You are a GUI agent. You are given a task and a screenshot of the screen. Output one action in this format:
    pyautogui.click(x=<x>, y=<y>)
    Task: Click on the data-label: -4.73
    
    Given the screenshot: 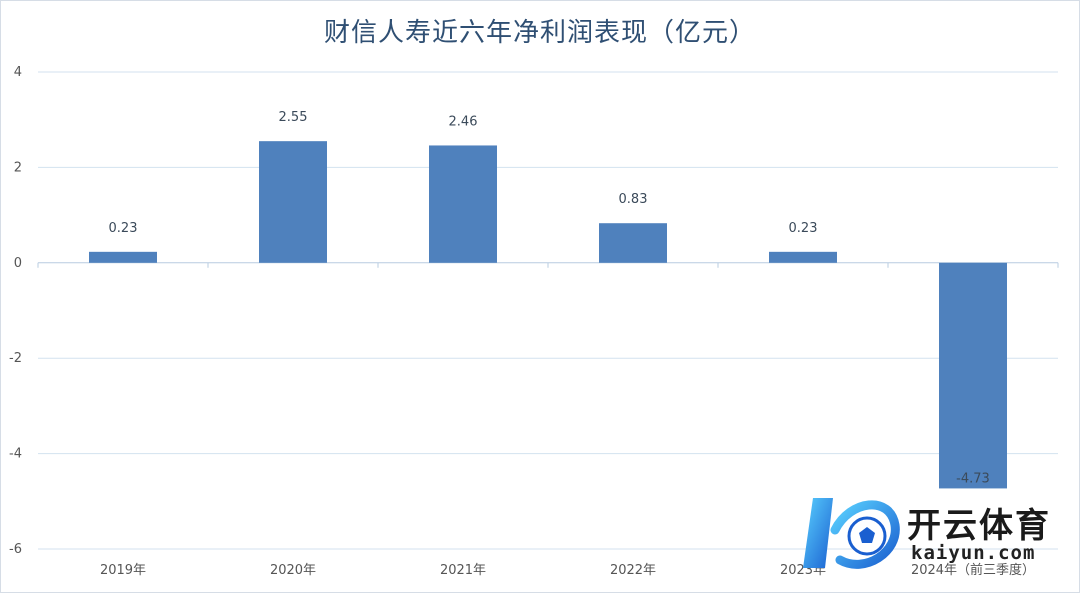 What is the action you would take?
    pyautogui.click(x=973, y=478)
    